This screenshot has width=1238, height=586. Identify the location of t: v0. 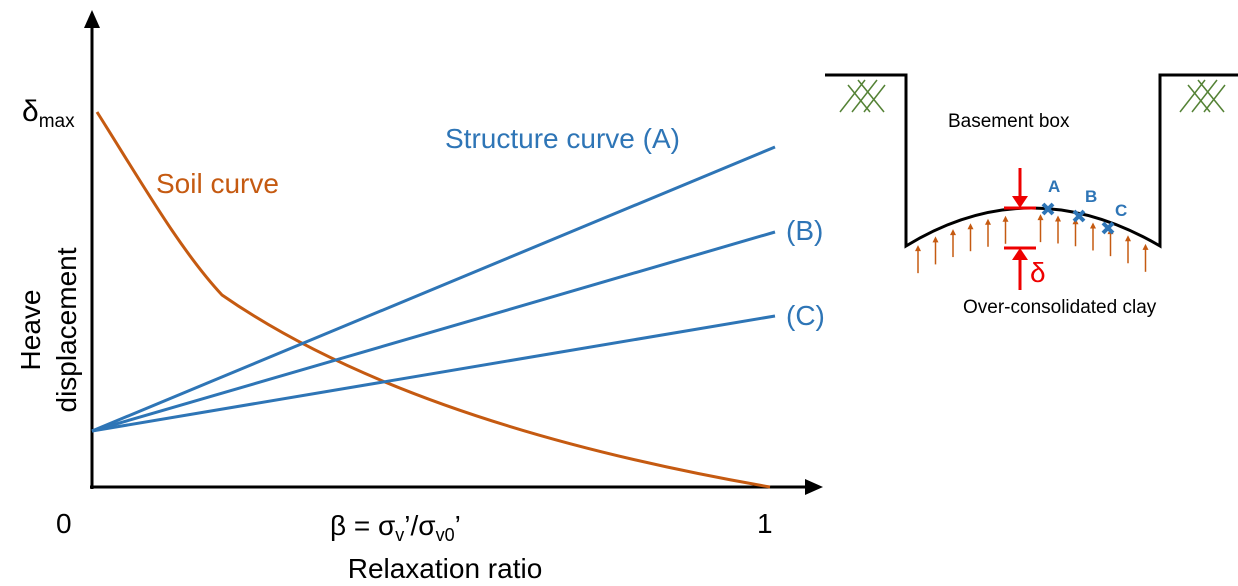
(445, 535).